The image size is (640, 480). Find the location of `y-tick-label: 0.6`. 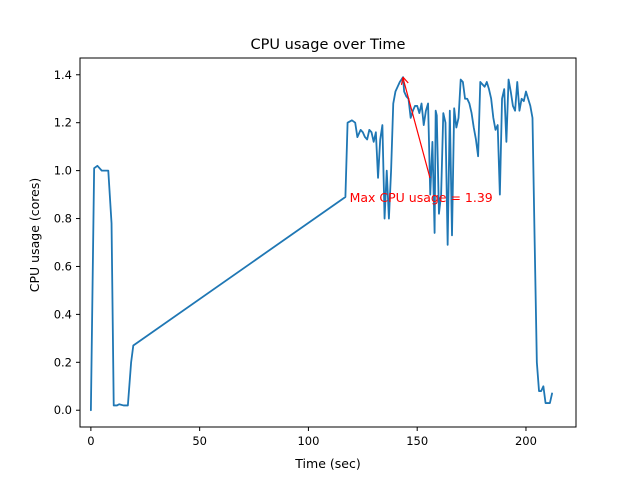

y-tick-label: 0.6 is located at coordinates (63, 266).